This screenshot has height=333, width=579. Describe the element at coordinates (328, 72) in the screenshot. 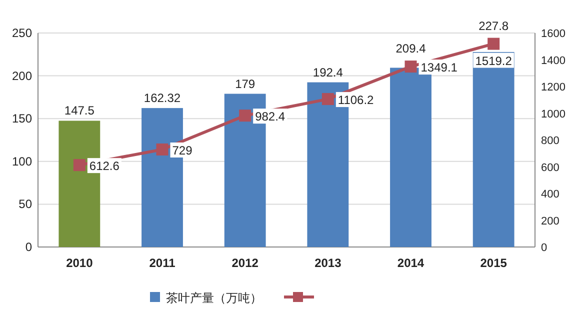

I see `data-label: 192.4` at that location.